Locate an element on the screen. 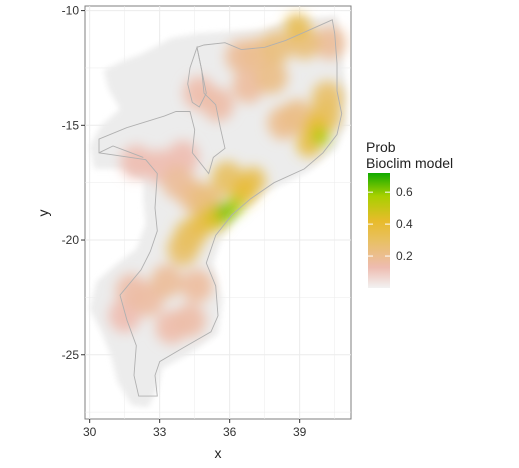 The image size is (519, 468). x-axis: 30 33 36 39 is located at coordinates (195, 429).